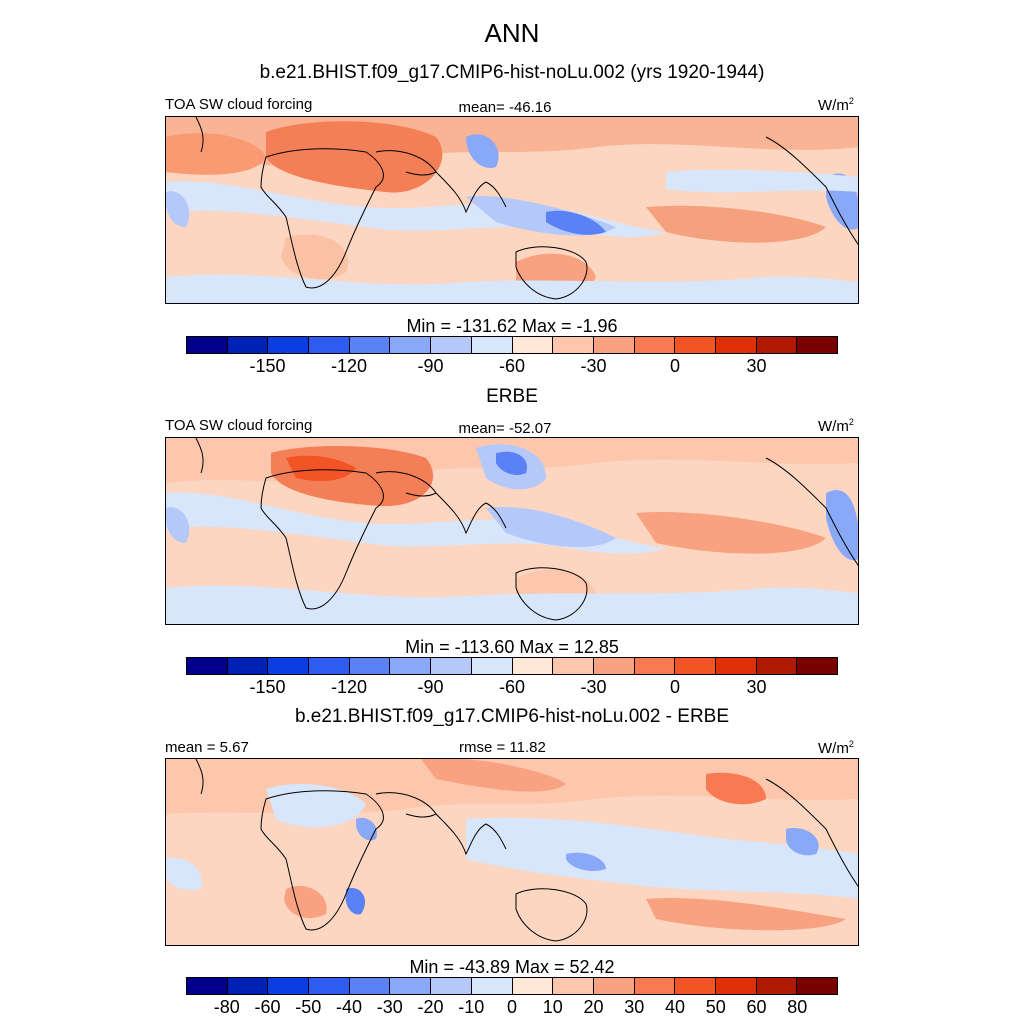 This screenshot has height=1024, width=1024. I want to click on colorbar-tick-label: -80, so click(226, 1007).